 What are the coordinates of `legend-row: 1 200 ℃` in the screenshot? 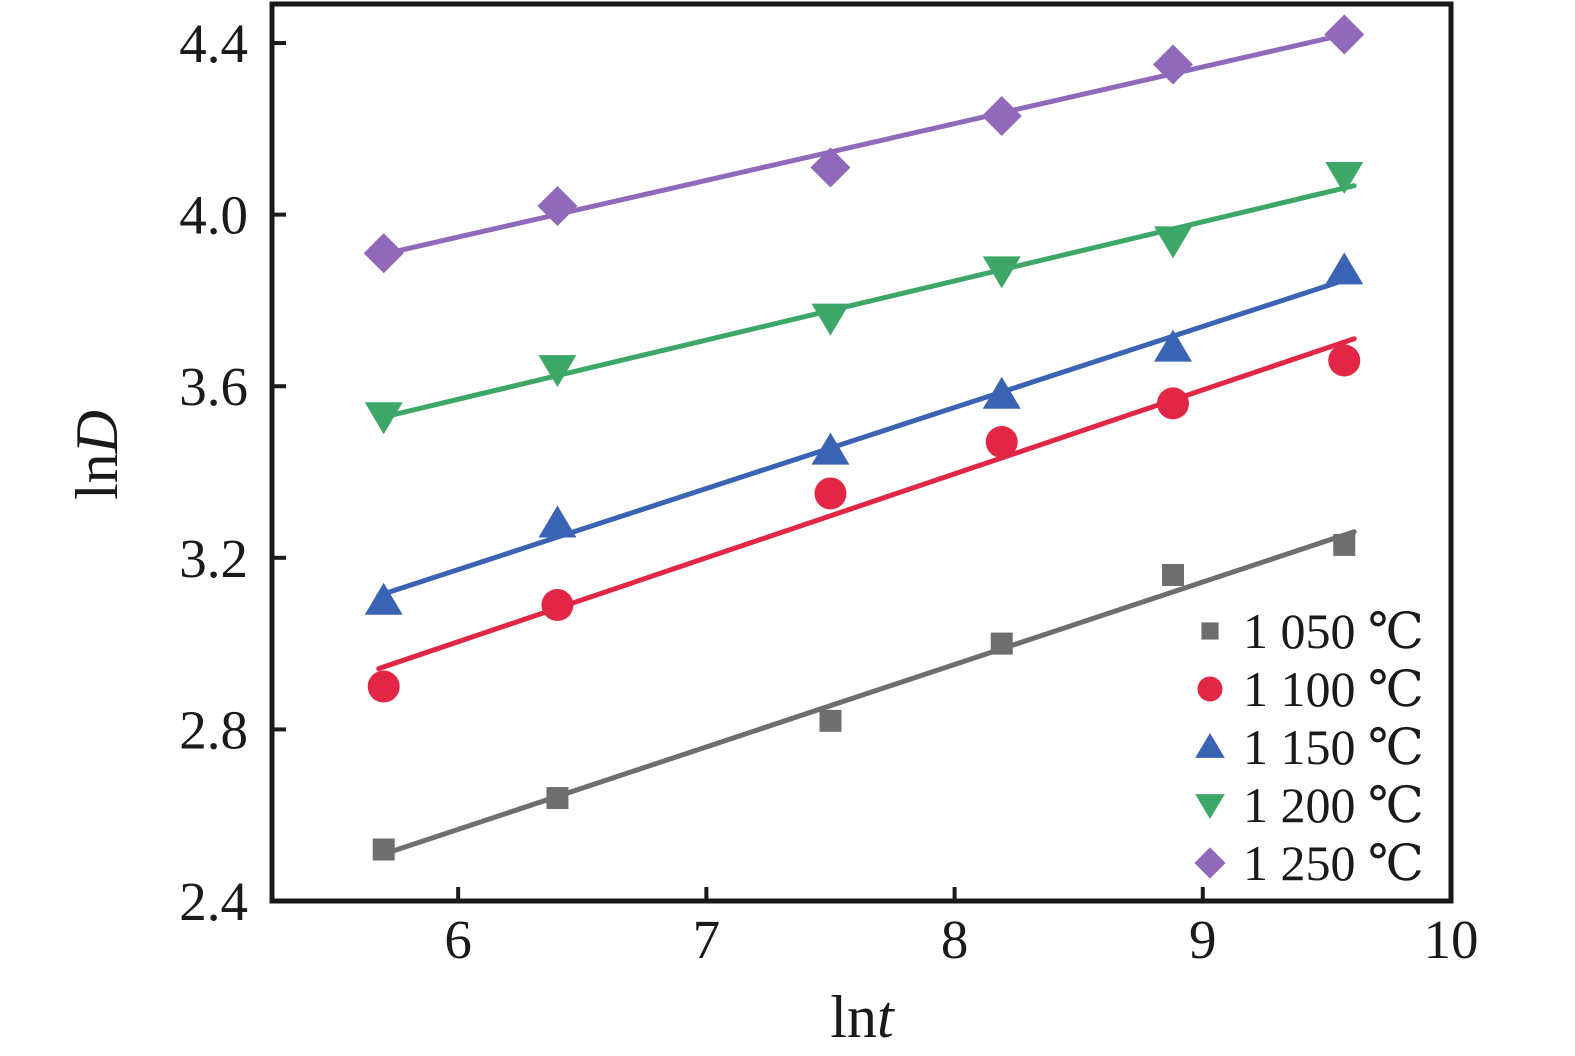 It's located at (1309, 805).